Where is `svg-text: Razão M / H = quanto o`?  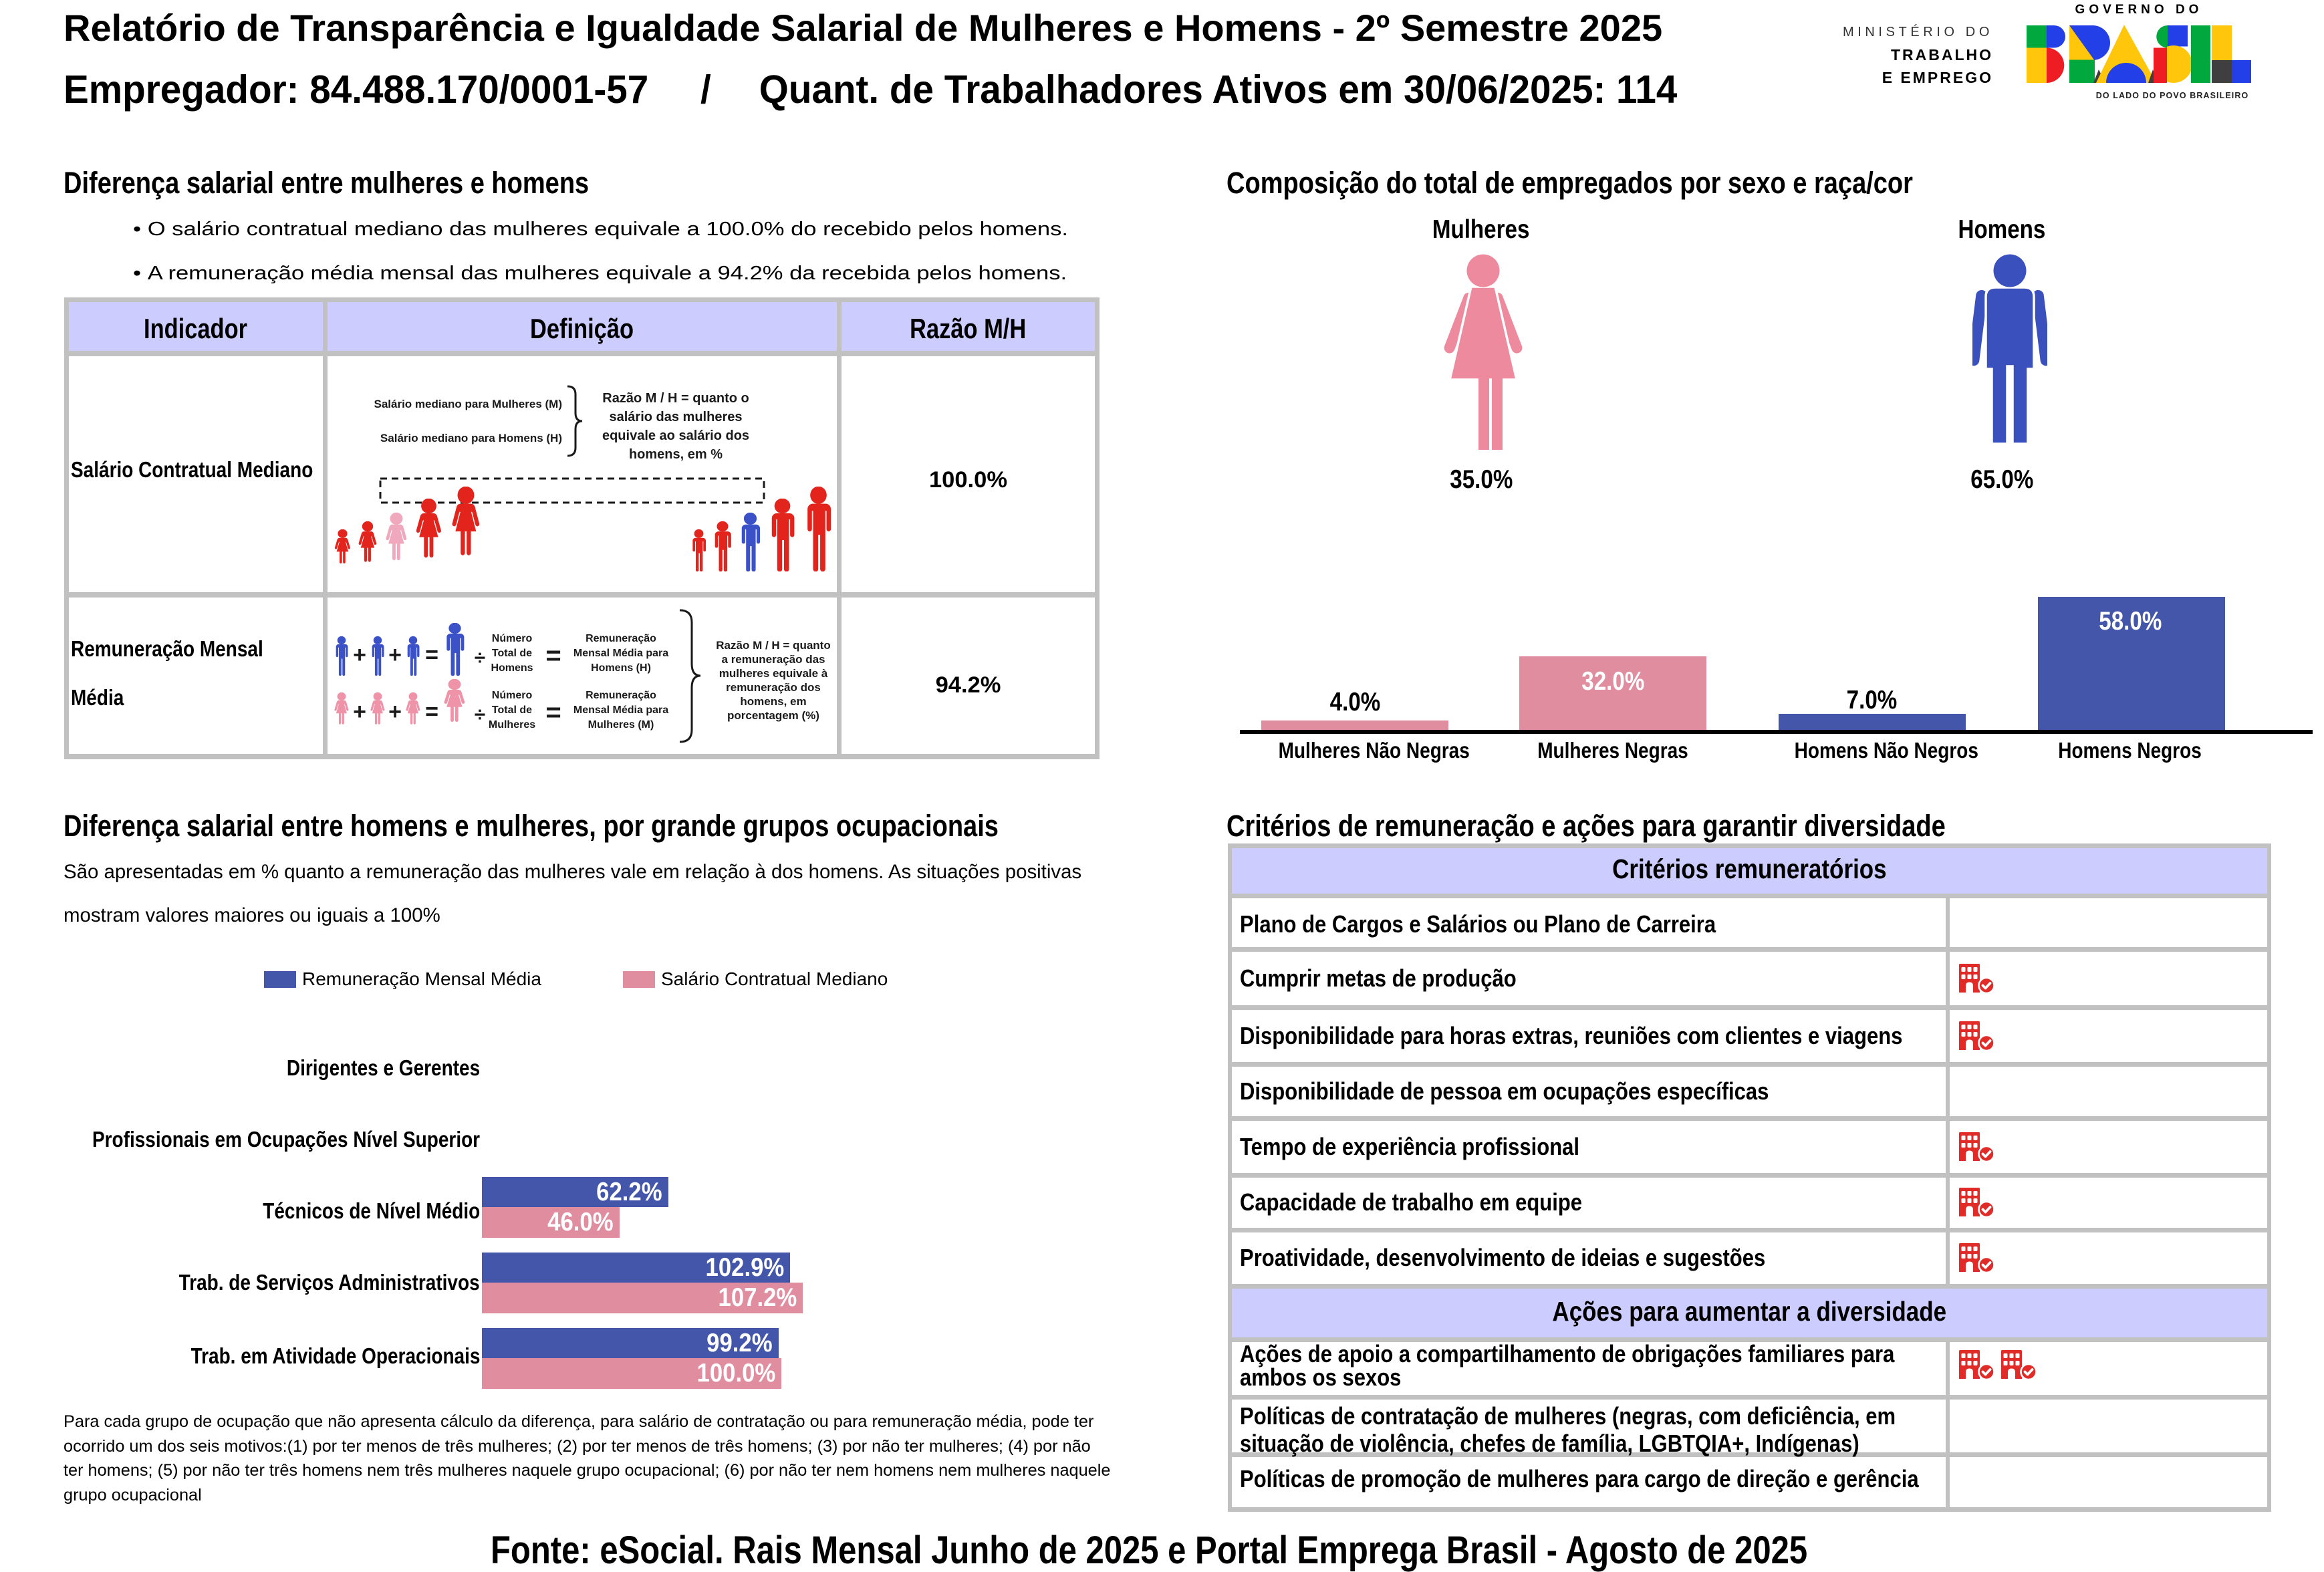
svg-text: Razão M / H = quanto o is located at coordinates (675, 398).